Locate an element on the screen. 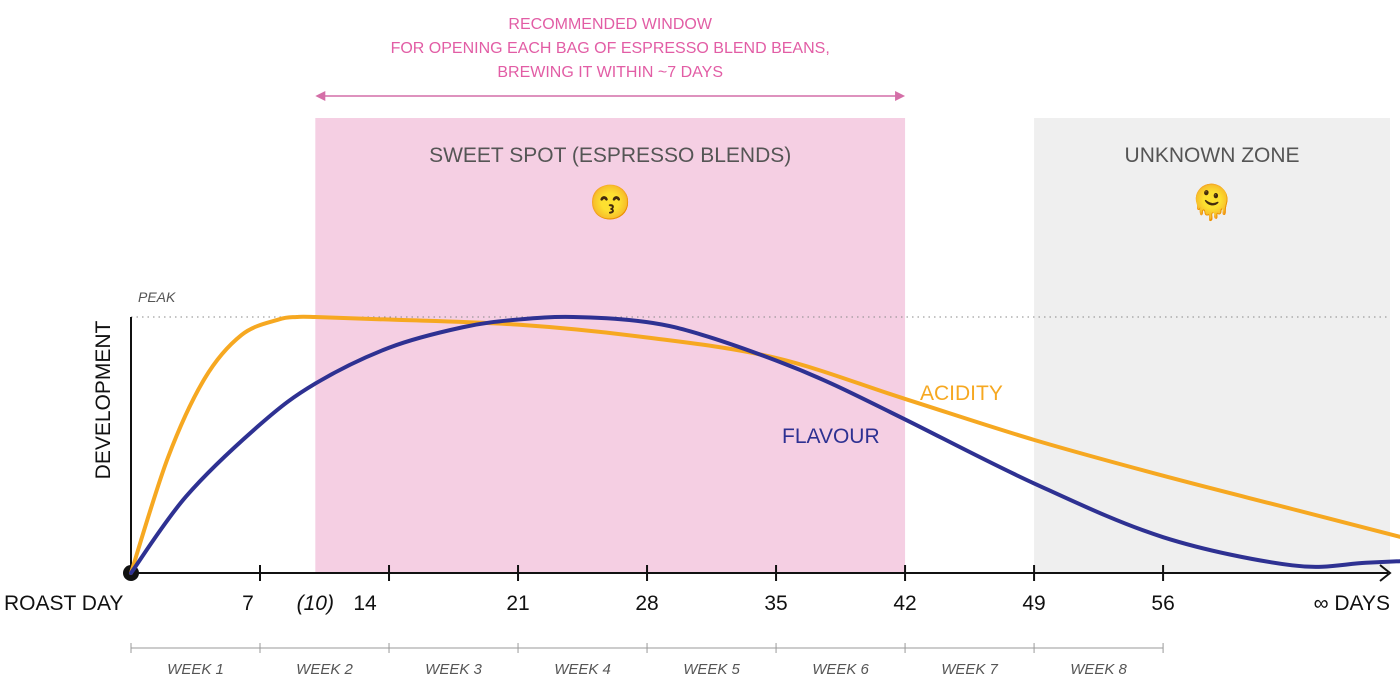 The image size is (1400, 696). annotation-arrow-left is located at coordinates (320, 96).